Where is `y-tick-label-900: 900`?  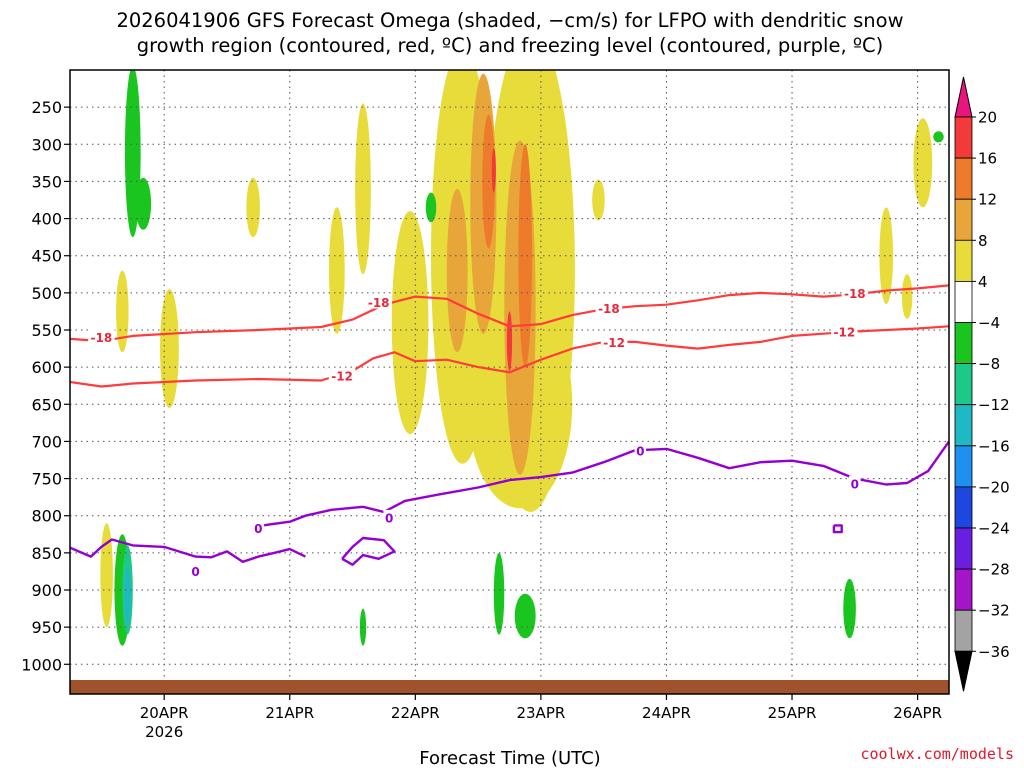
y-tick-label-900: 900 is located at coordinates (46, 590).